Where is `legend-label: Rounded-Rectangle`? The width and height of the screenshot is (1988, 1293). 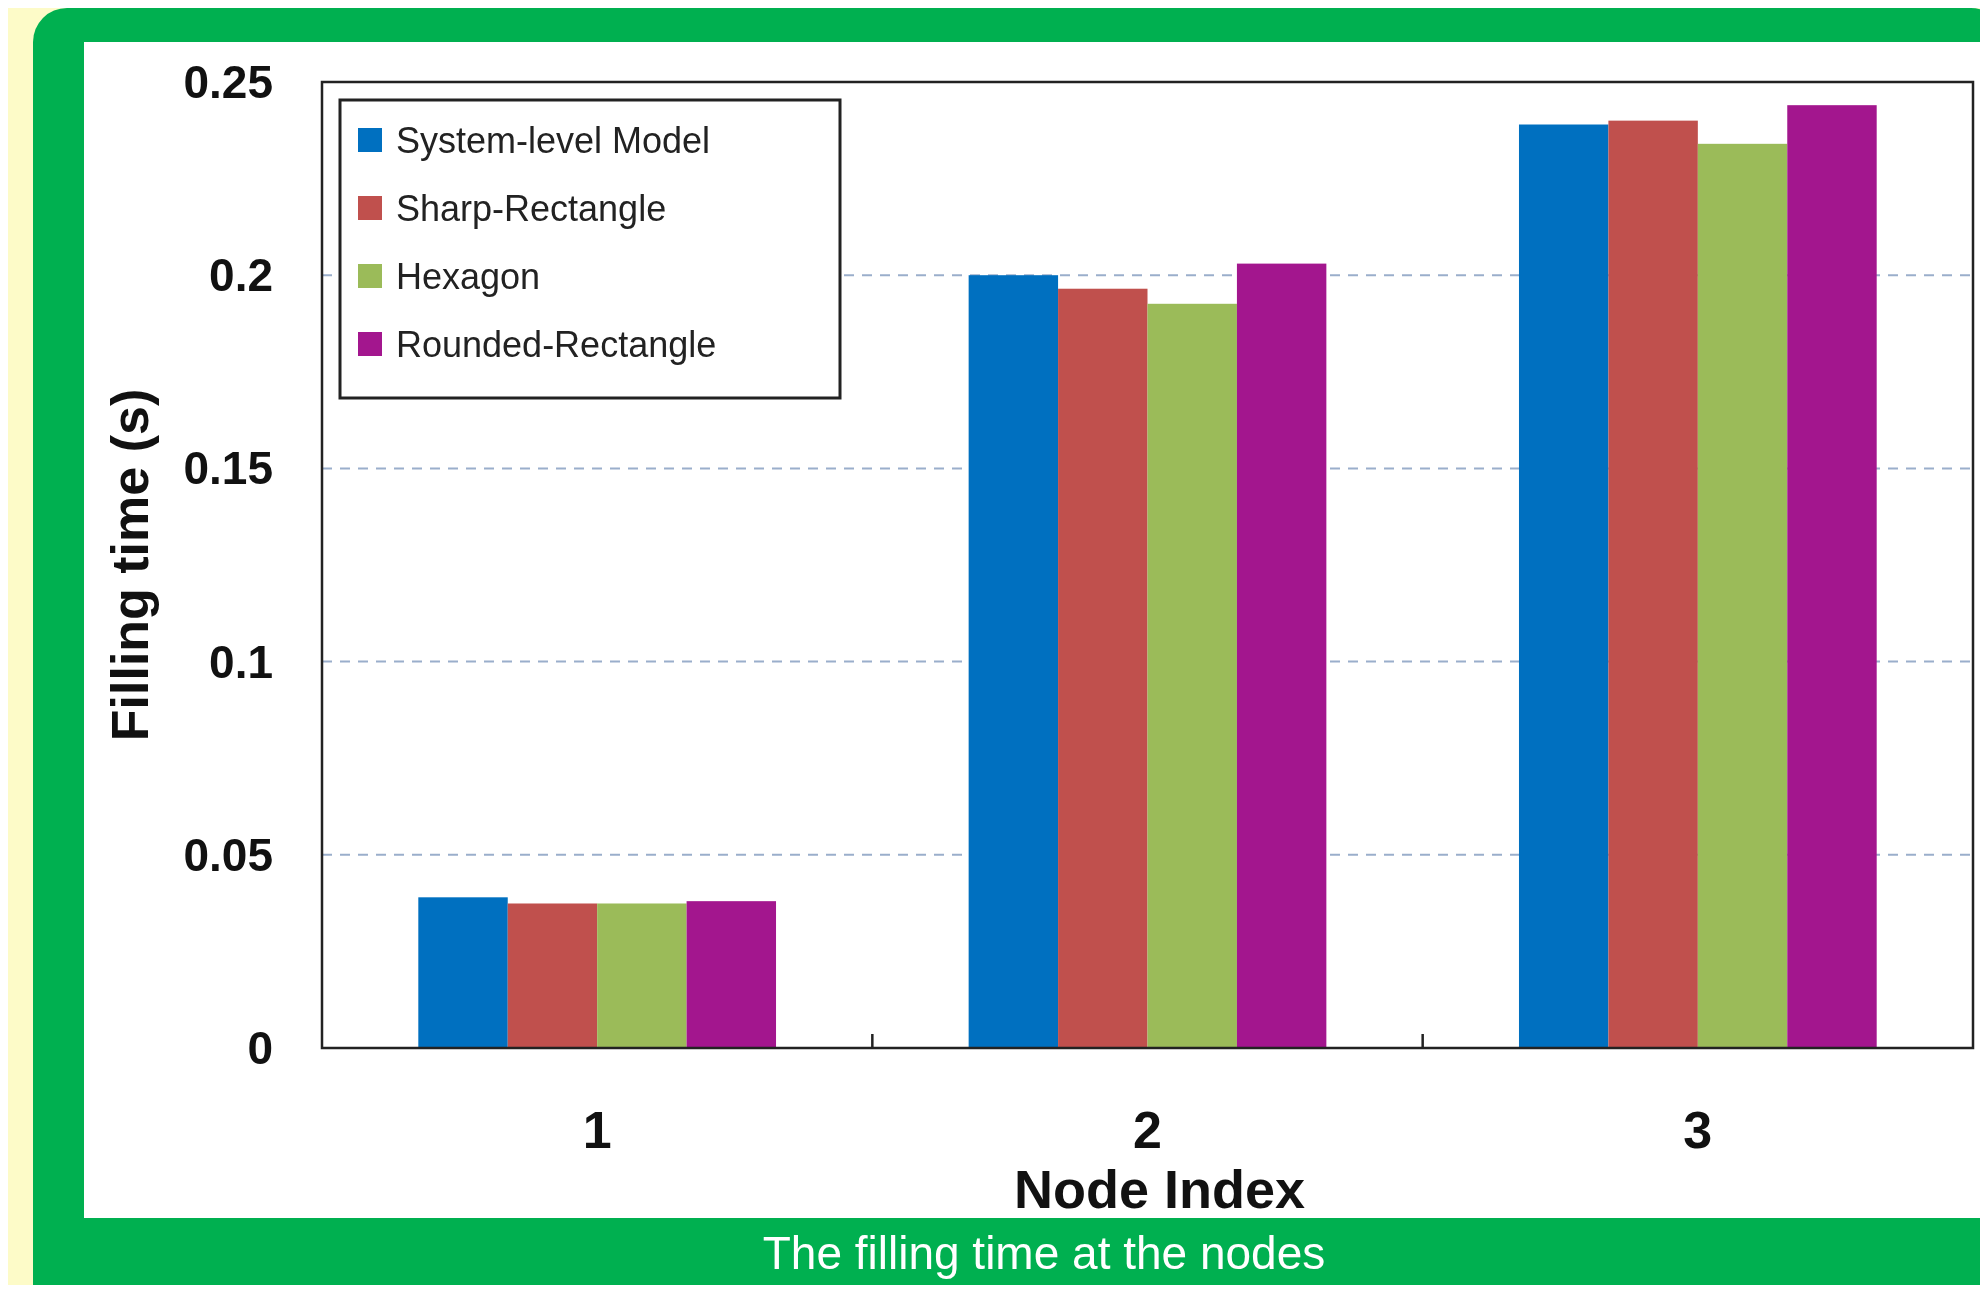
legend-label: Rounded-Rectangle is located at coordinates (556, 344).